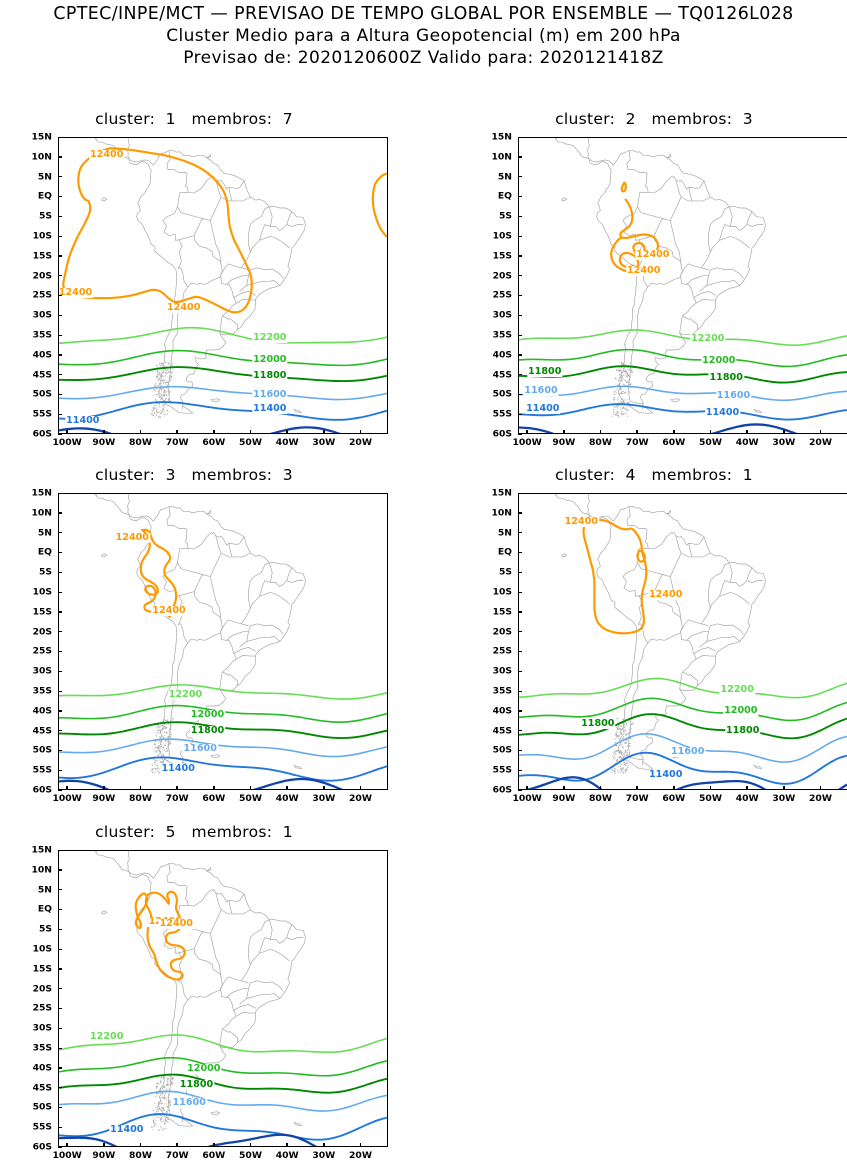  What do you see at coordinates (42, 1127) in the screenshot?
I see `y-axis-tick-label: 55S` at bounding box center [42, 1127].